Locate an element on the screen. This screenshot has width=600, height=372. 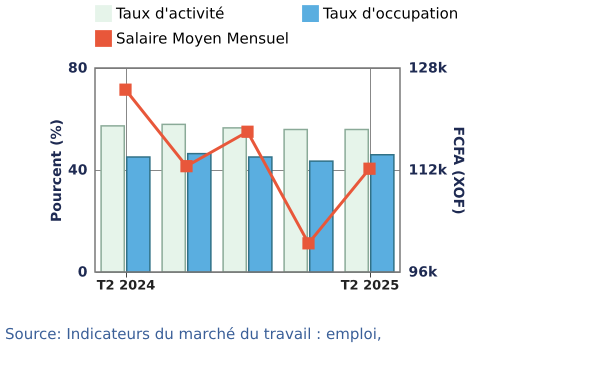
legend-label: Taux d'occupation is located at coordinates (390, 13).